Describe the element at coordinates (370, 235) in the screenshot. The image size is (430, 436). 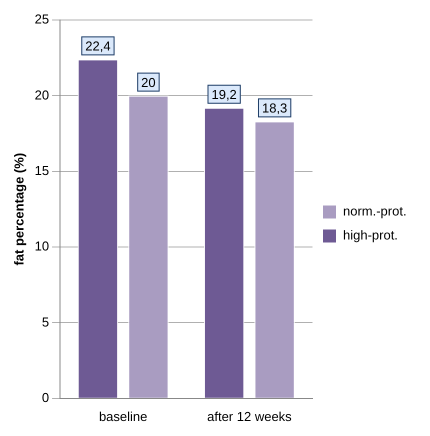
I see `legend-label: high-prot.` at that location.